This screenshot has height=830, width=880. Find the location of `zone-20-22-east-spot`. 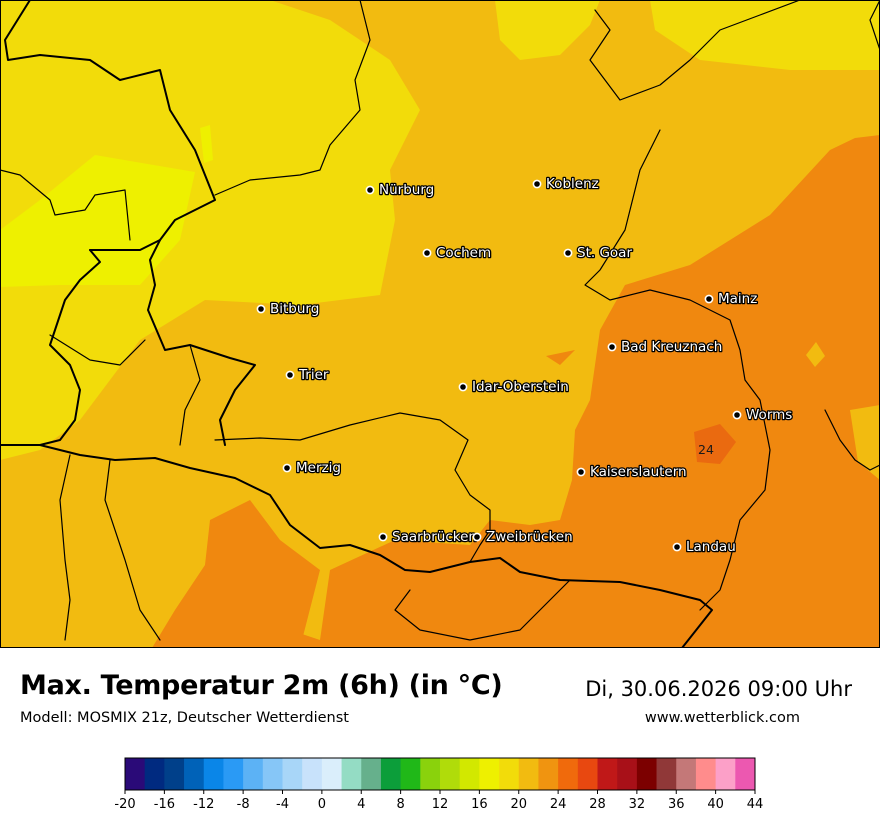

zone-20-22-east-spot is located at coordinates (815, 354).